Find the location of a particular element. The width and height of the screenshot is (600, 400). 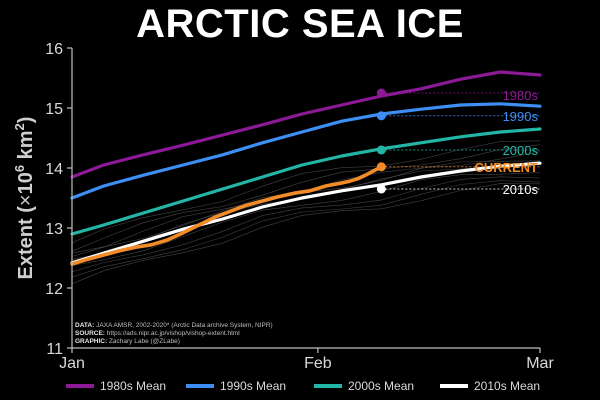

end-label-2010s: 2010s is located at coordinates (521, 189).